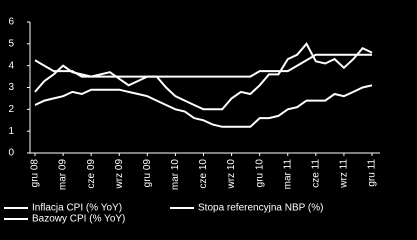 The width and height of the screenshot is (417, 240). Describe the element at coordinates (287, 174) in the screenshot. I see `x-tick-label: mar 11` at that location.